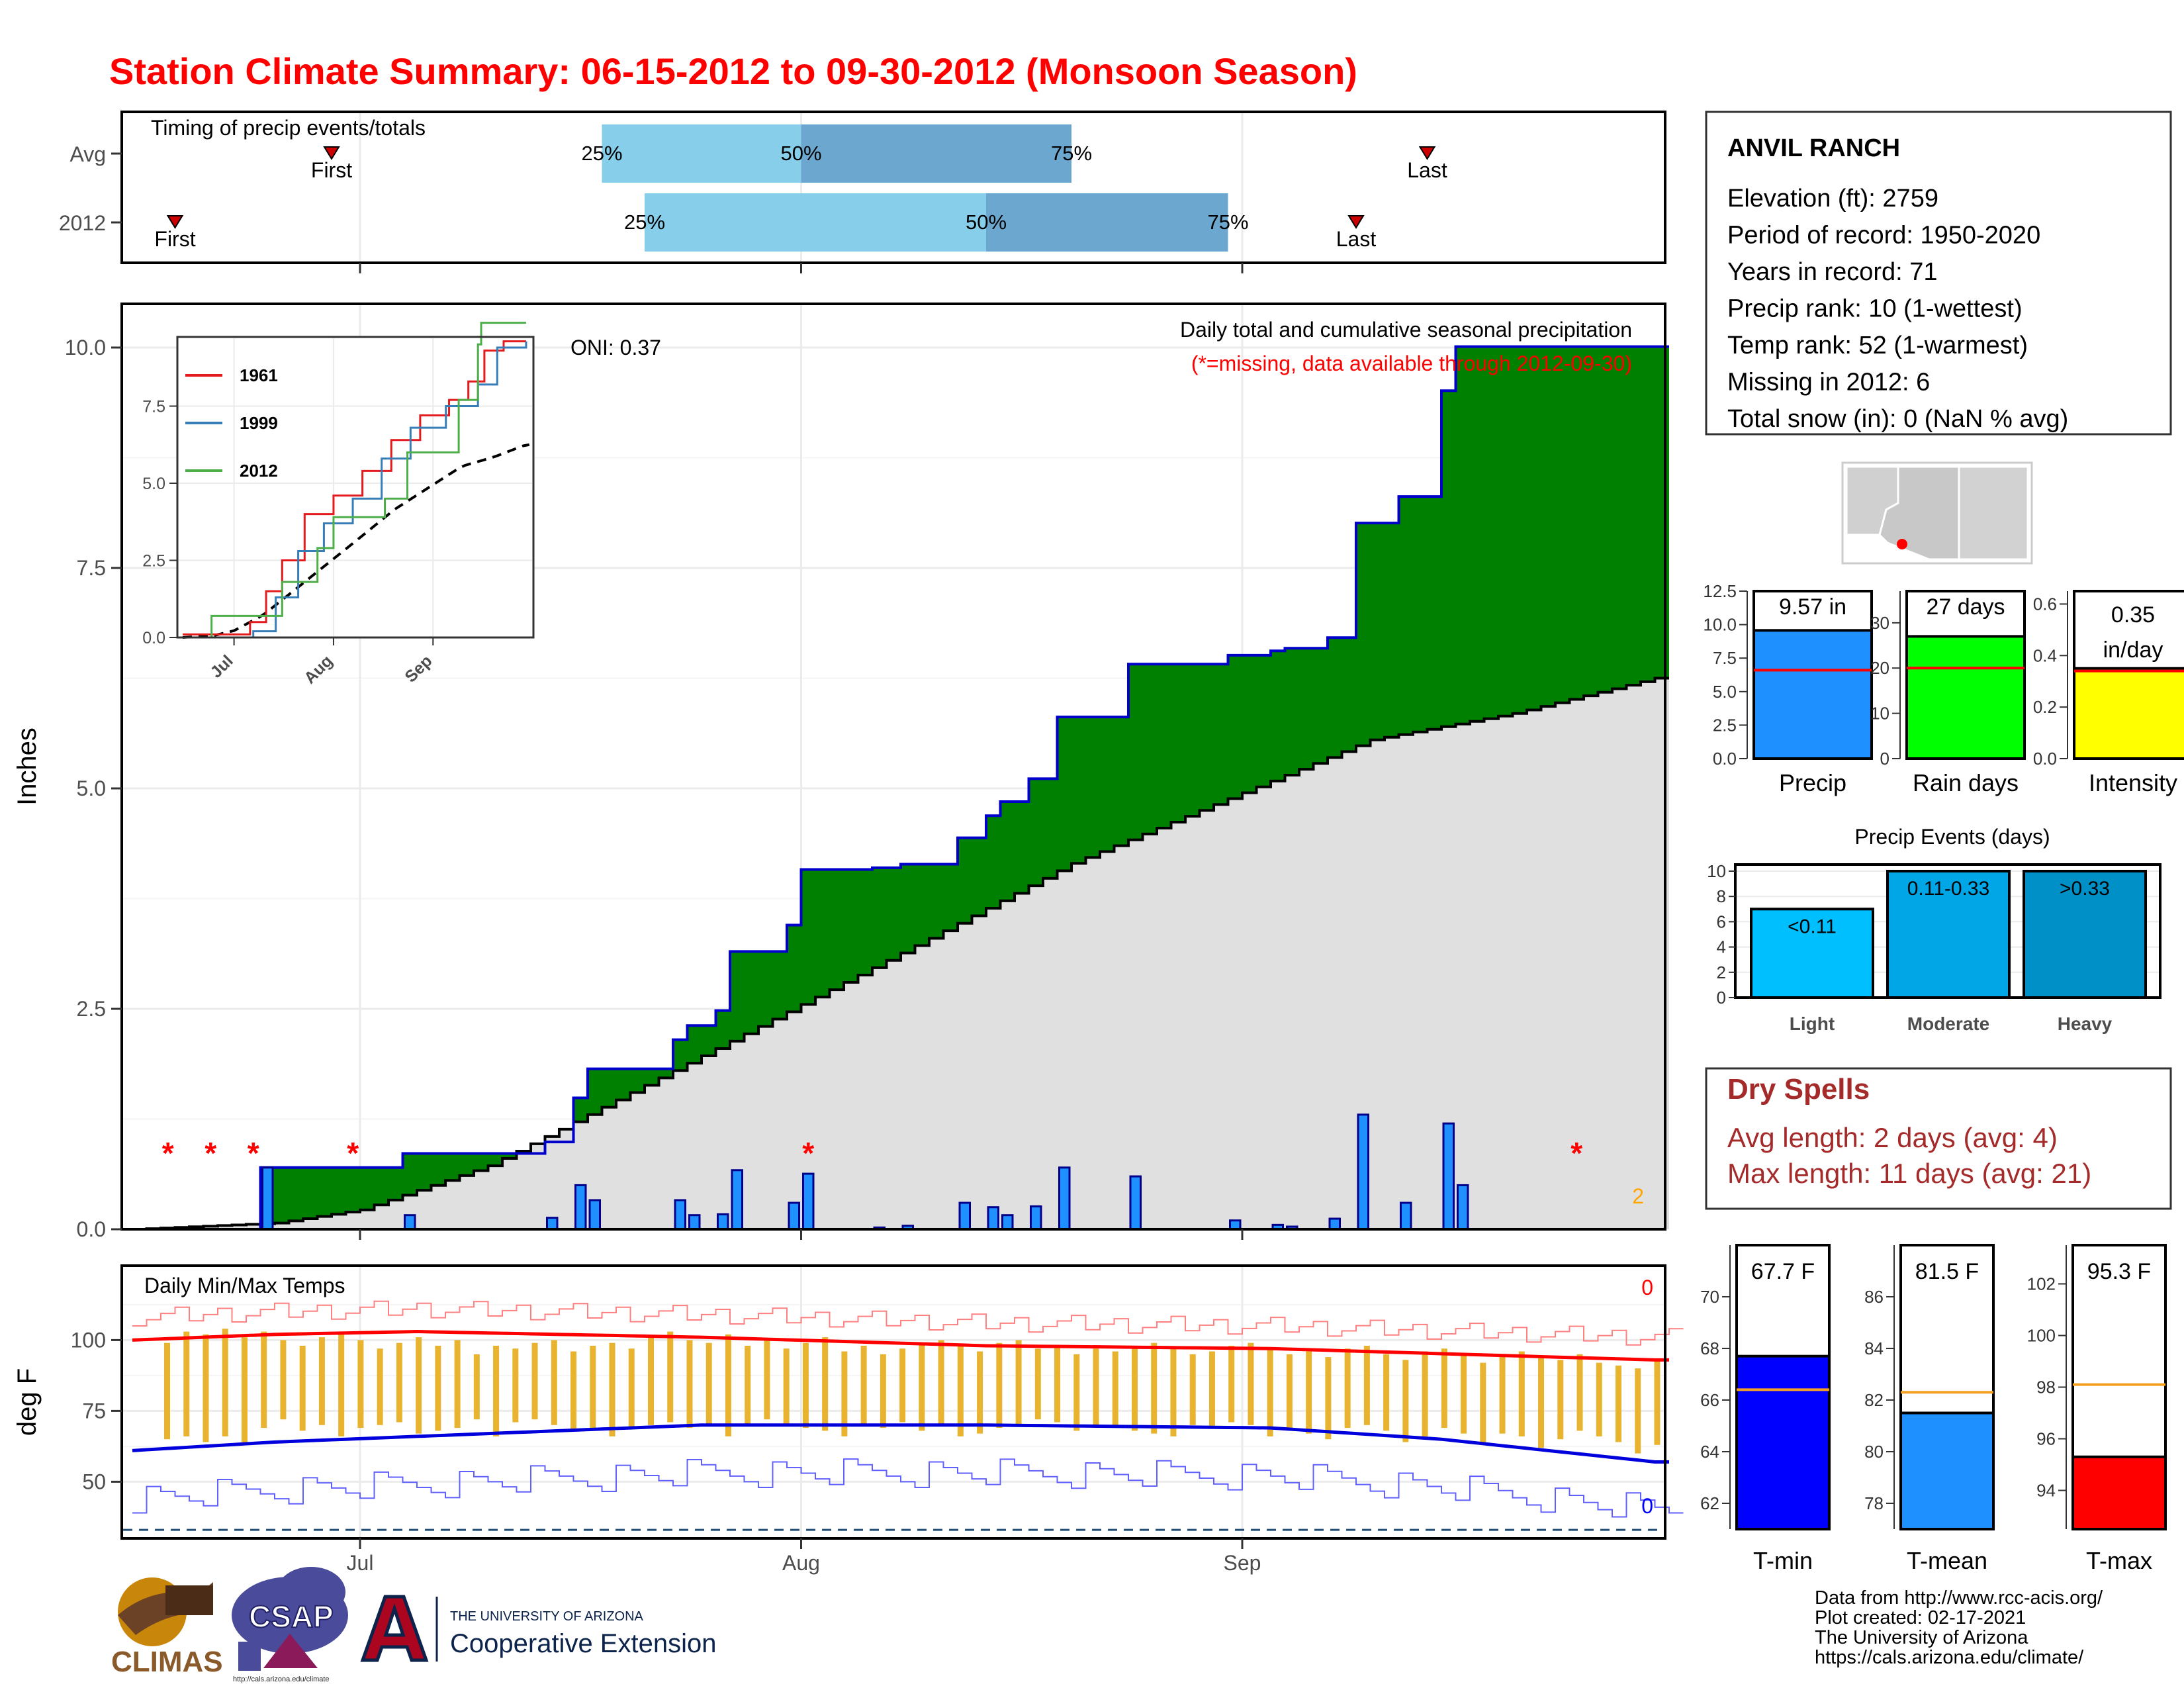  Describe the element at coordinates (28, 1402) in the screenshot. I see `temp-ylabel: deg F` at that location.